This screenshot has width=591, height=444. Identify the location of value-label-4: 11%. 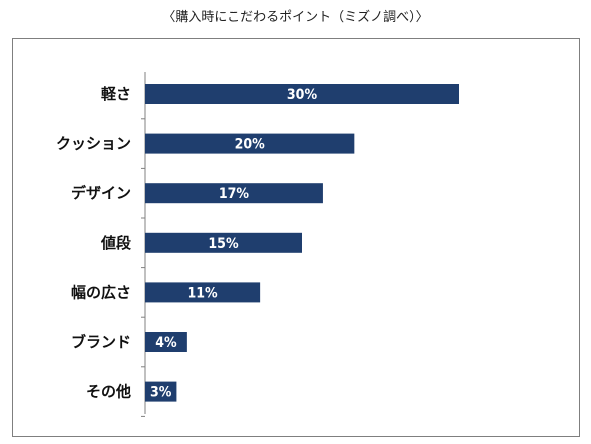
(202, 293).